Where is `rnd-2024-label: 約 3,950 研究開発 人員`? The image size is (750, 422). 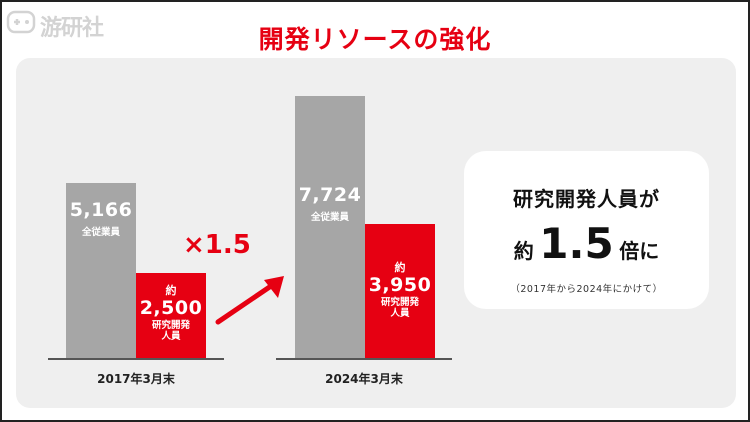 rnd-2024-label: 約 3,950 研究開発 人員 is located at coordinates (400, 290).